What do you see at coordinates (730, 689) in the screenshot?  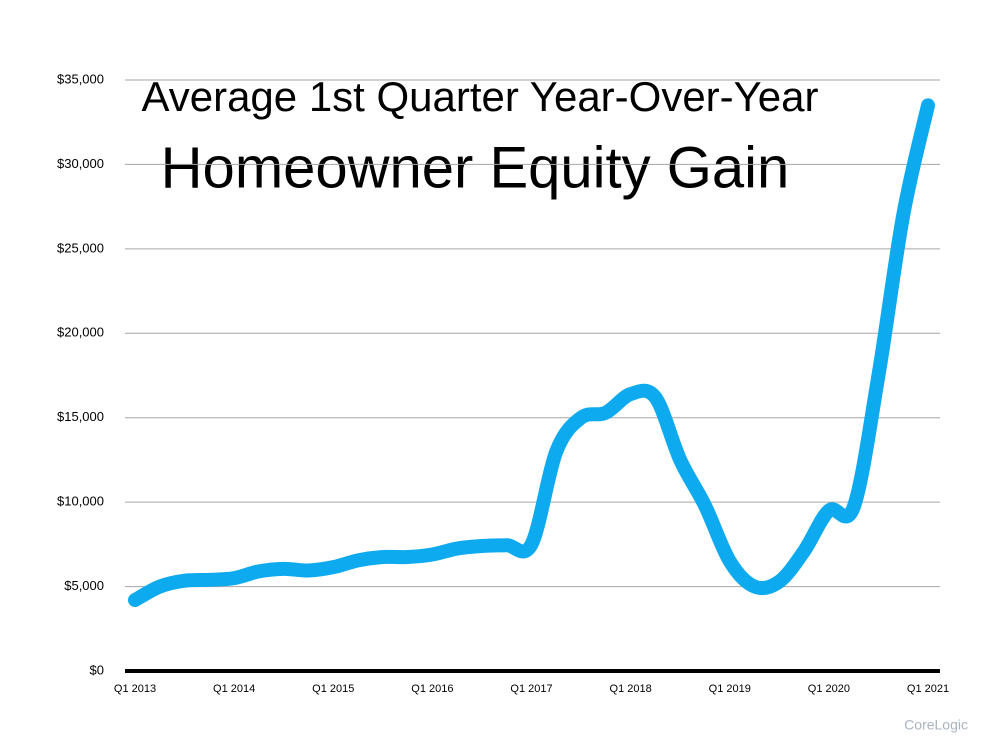 I see `x-tick-label: Q1 2019` at bounding box center [730, 689].